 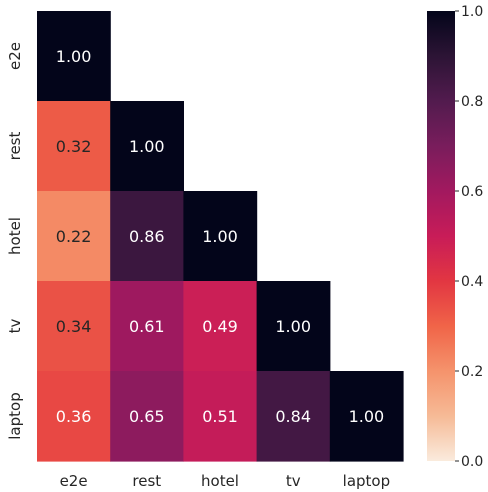 I want to click on x-tick-labels: e2e rest hotel tv laptop, so click(x=225, y=481).